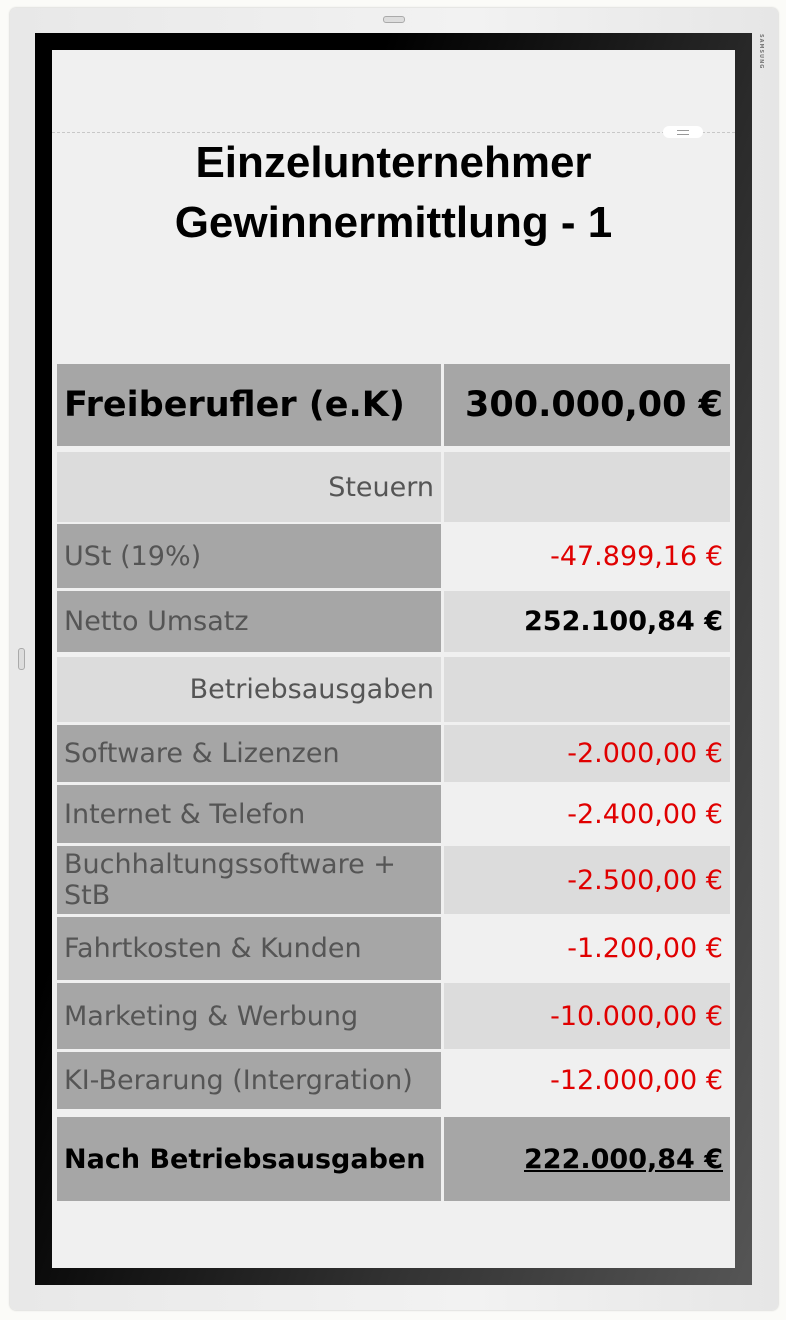  Describe the element at coordinates (249, 1080) in the screenshot. I see `row-label: KI-Berarung (Intergration)` at that location.